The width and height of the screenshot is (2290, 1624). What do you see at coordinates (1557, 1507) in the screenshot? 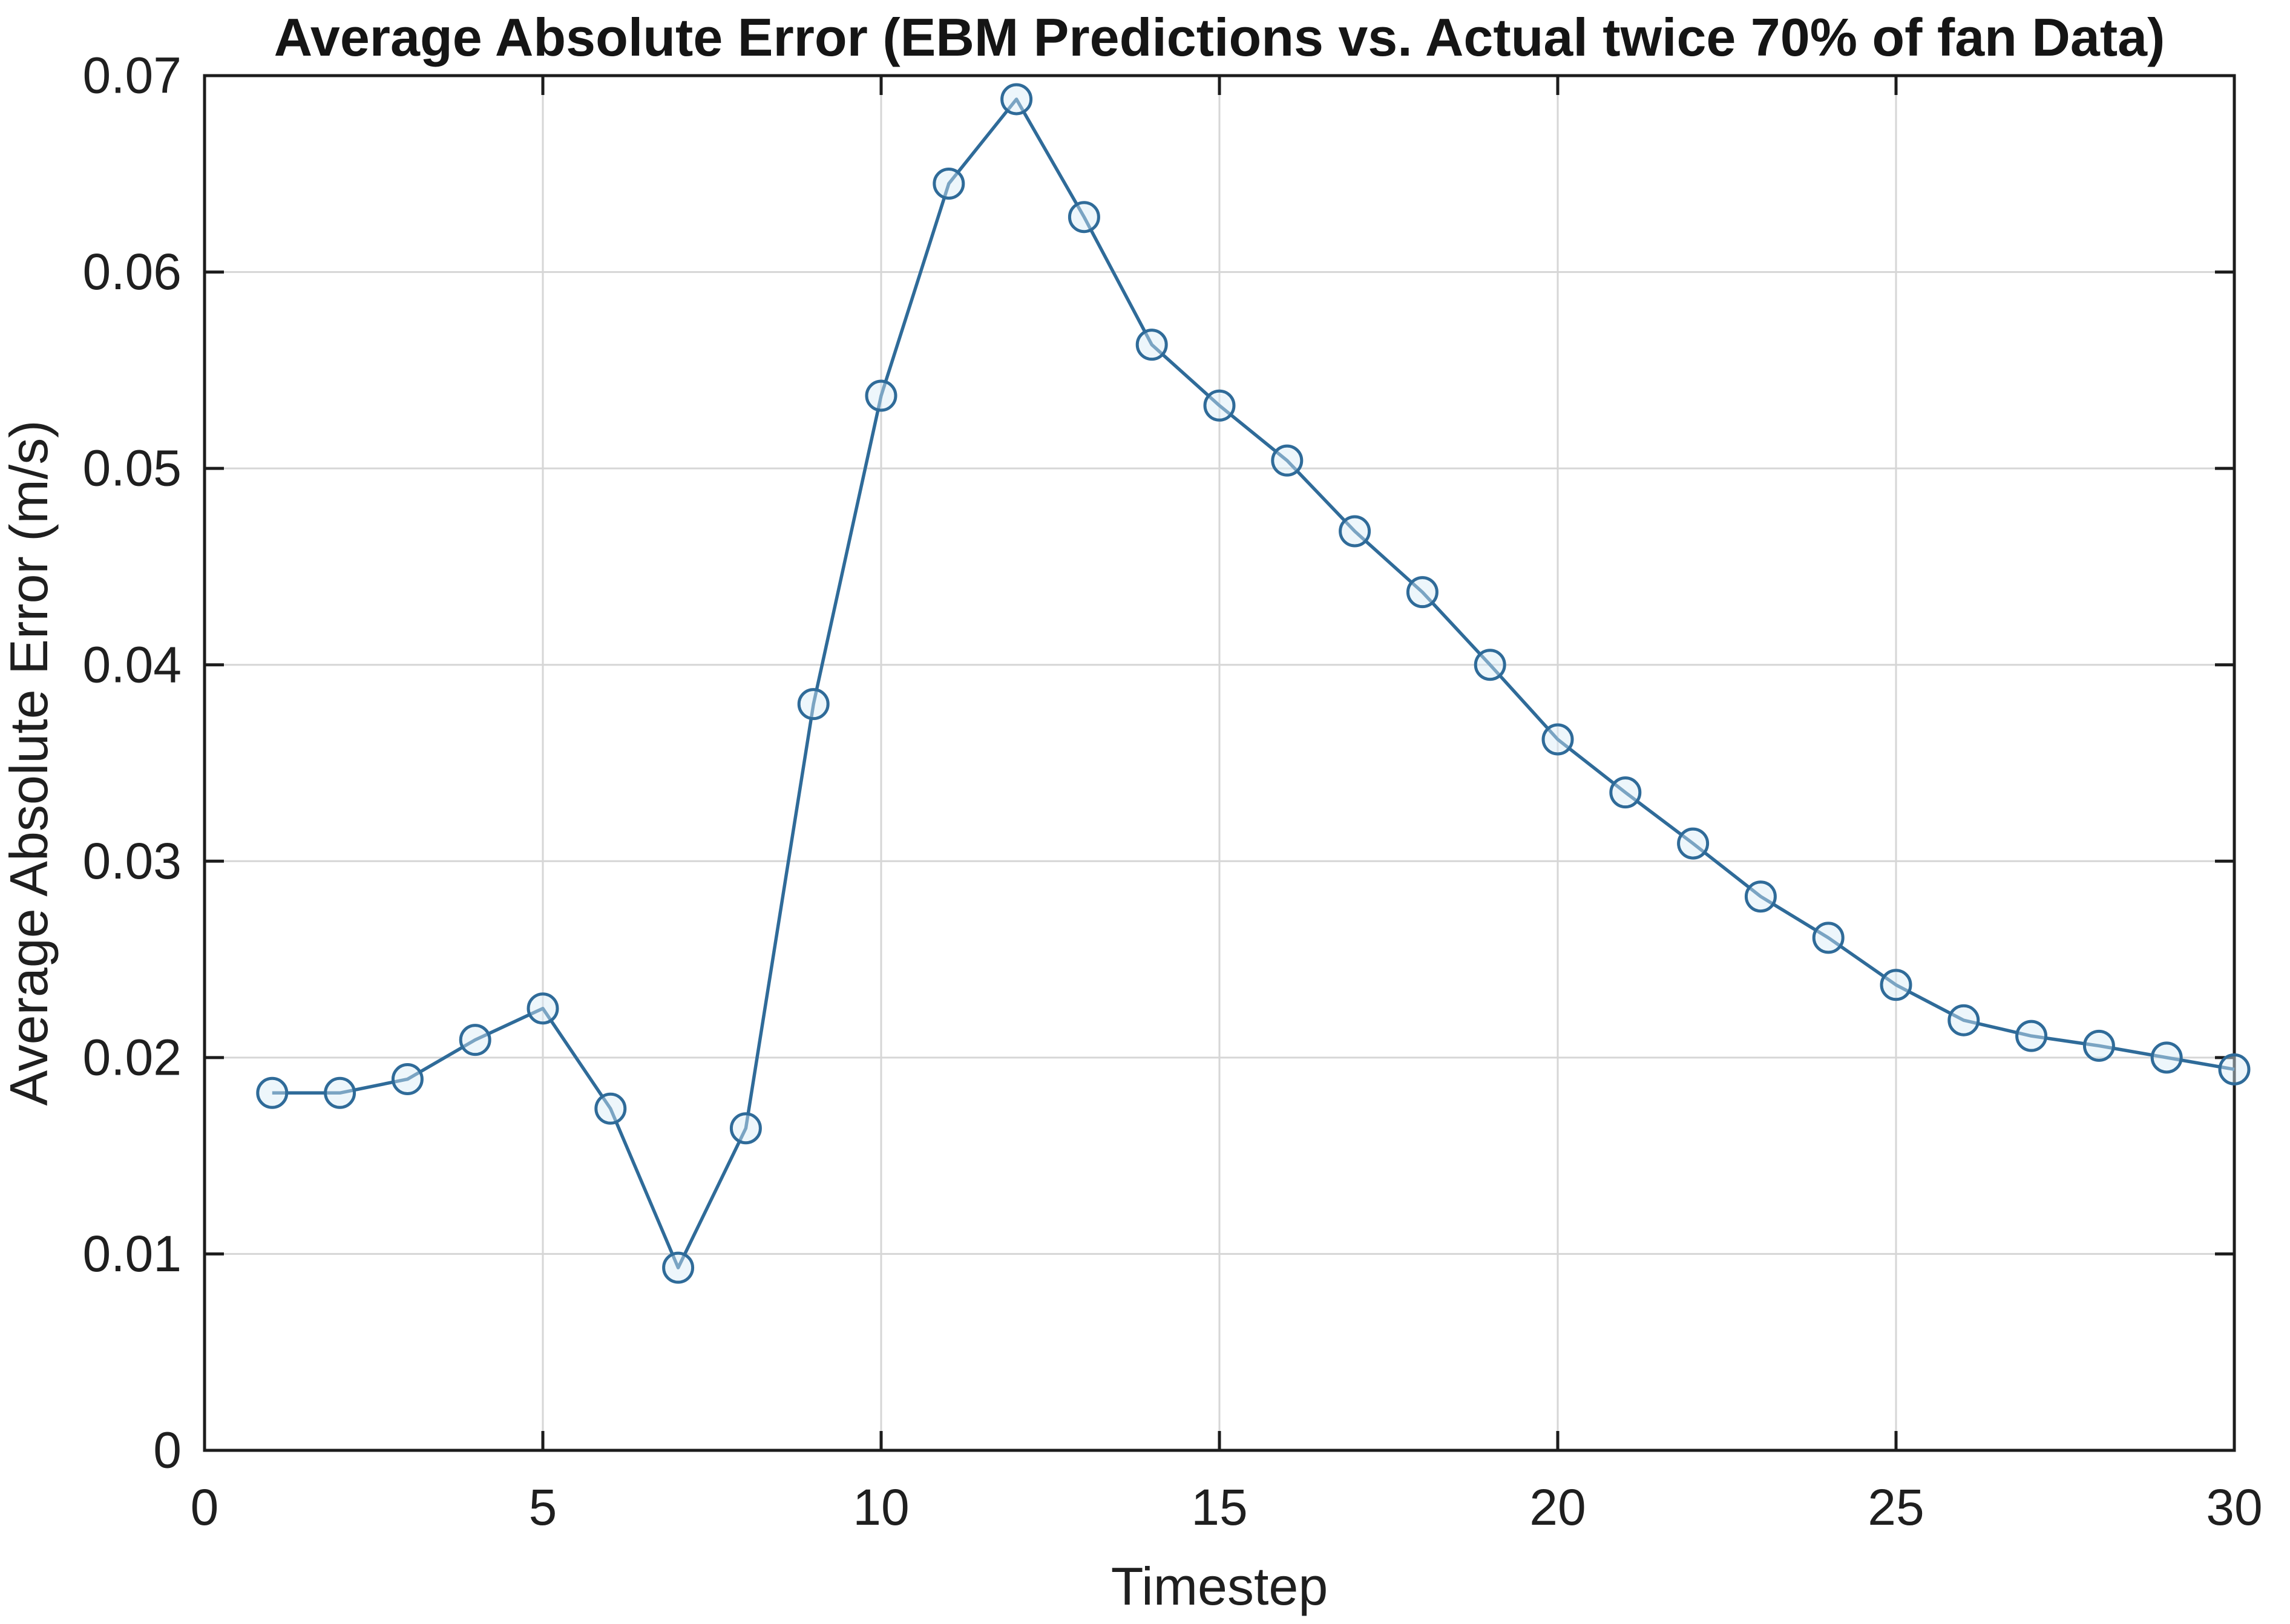
I see `x-tick-label: 20` at bounding box center [1557, 1507].